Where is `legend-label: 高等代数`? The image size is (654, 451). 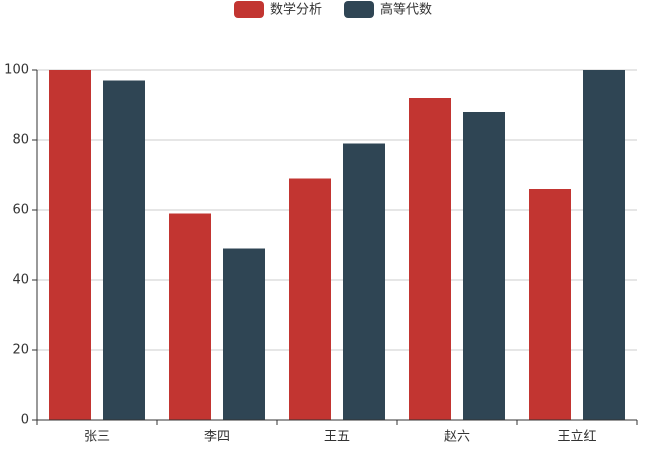
legend-label: 高等代数 is located at coordinates (406, 10).